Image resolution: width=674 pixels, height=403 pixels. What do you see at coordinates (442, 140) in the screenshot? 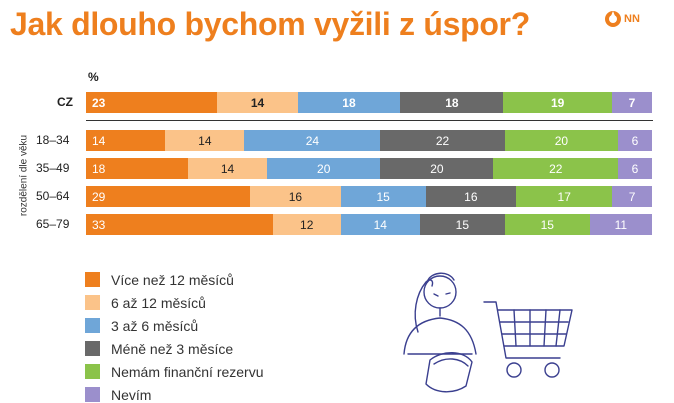
I see `bar-segment-1-3: 22` at bounding box center [442, 140].